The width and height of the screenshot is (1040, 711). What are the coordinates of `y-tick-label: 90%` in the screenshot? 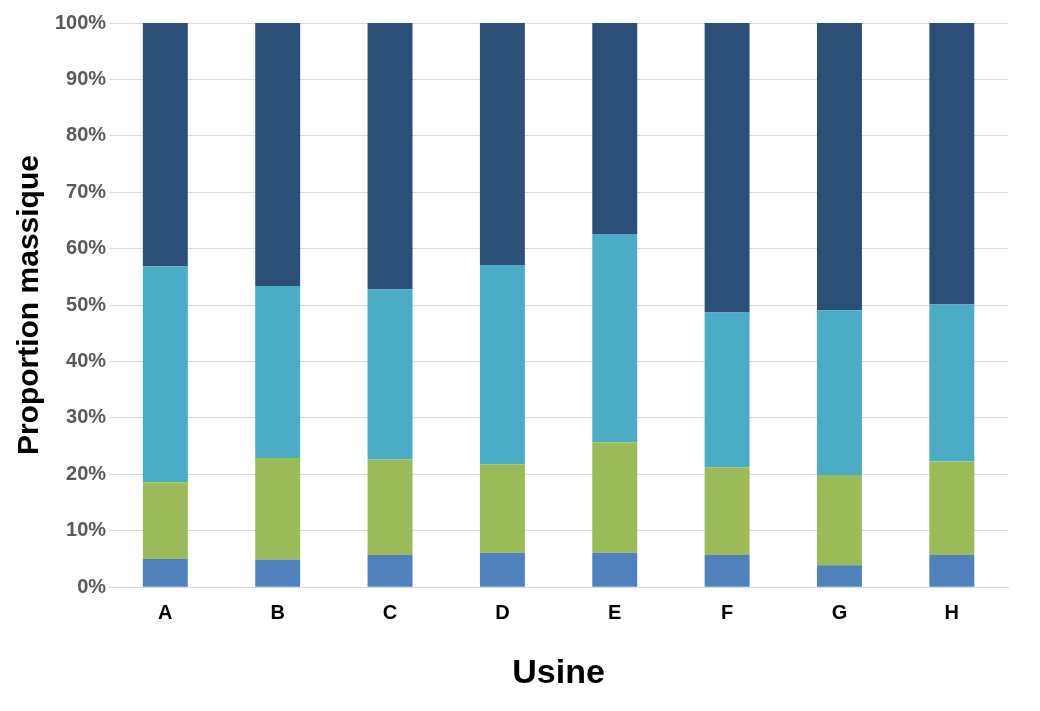 It's located at (86, 77).